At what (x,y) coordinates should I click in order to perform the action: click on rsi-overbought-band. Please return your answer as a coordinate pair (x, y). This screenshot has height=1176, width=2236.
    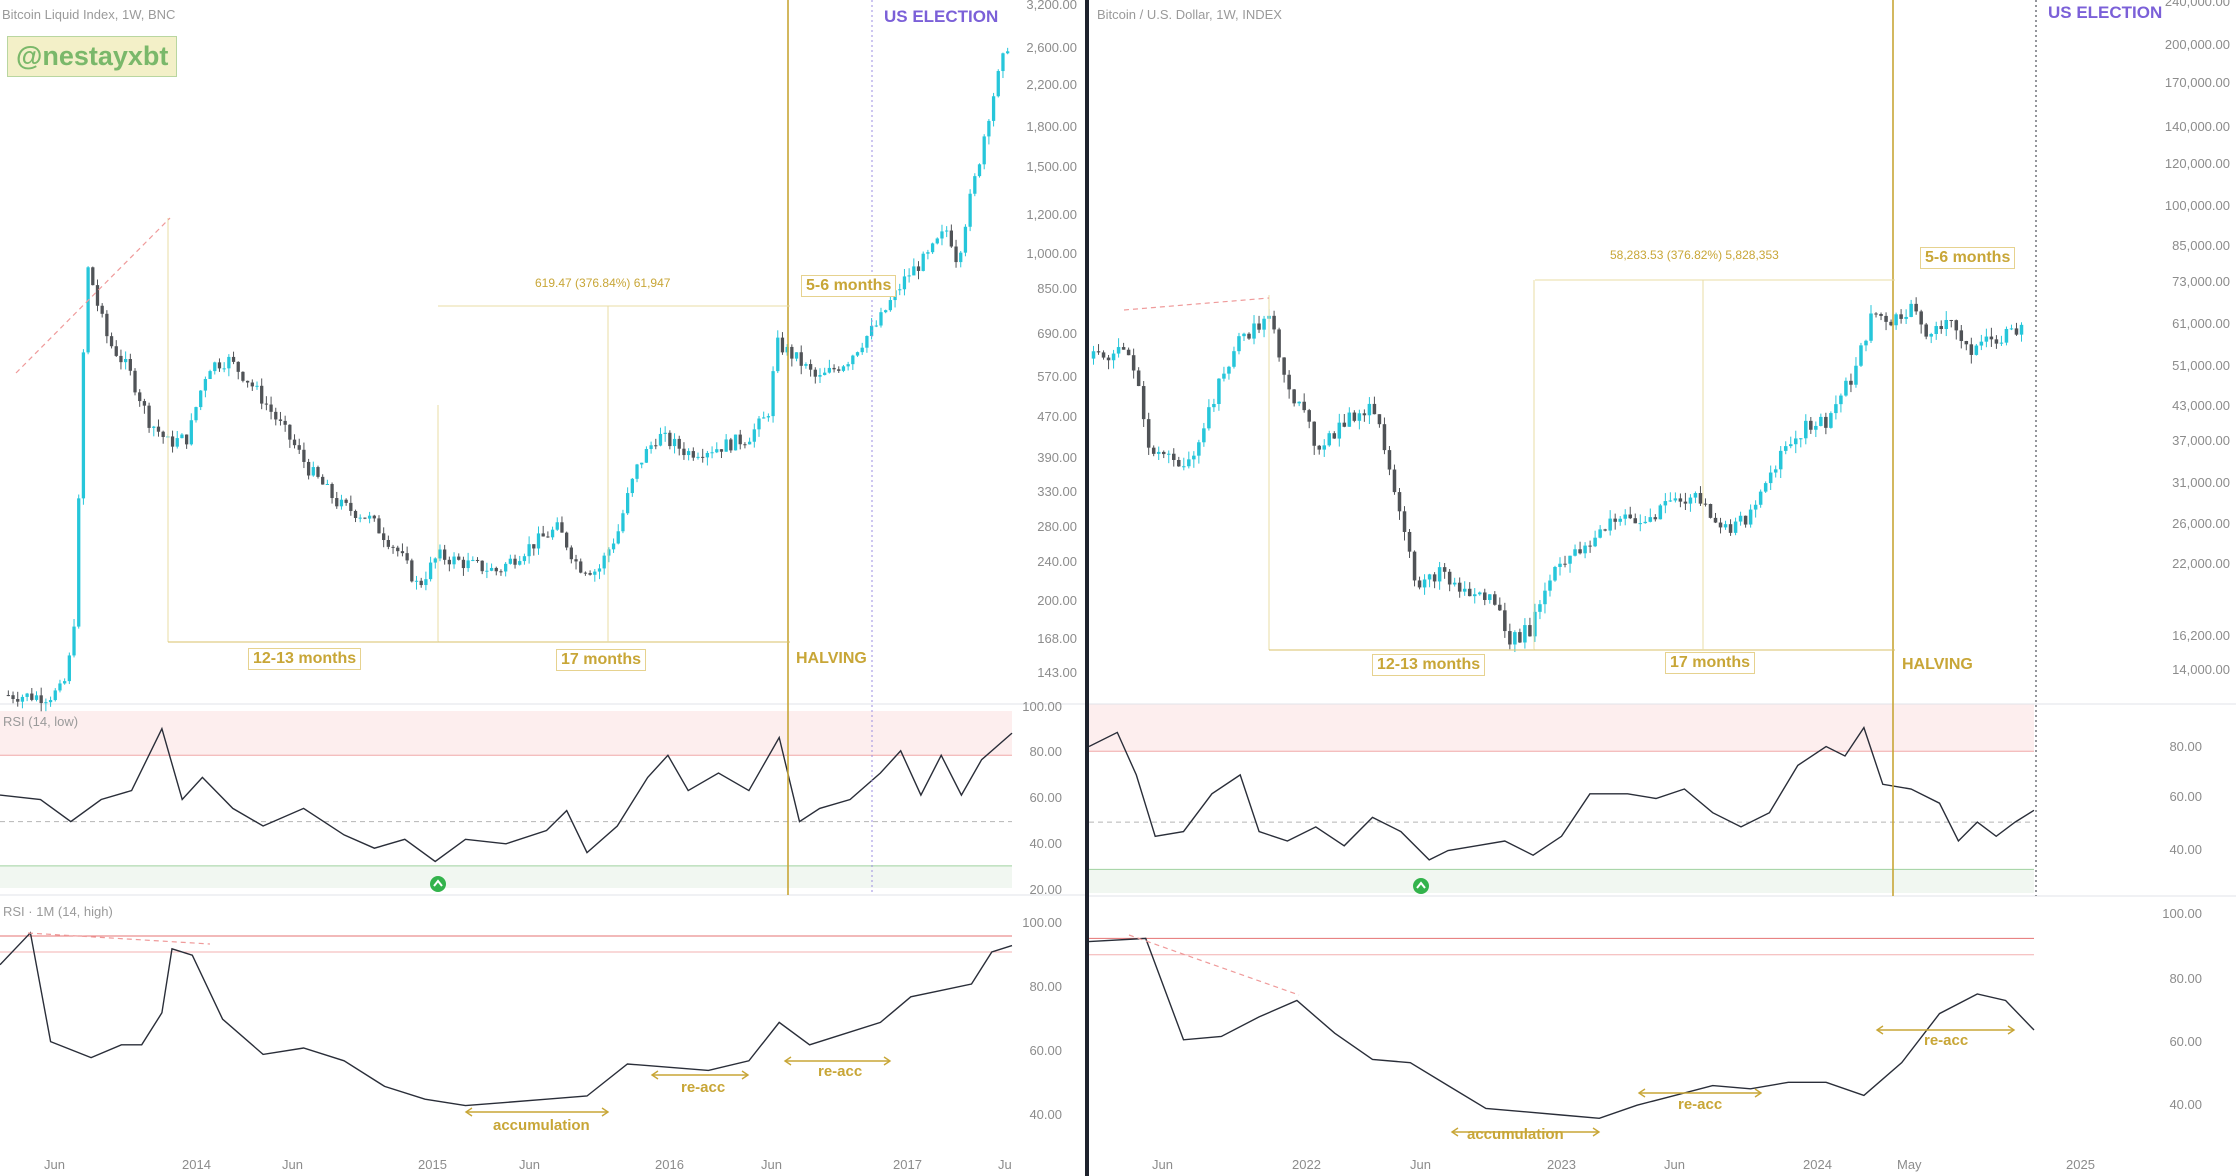
    Looking at the image, I should click on (1561, 728).